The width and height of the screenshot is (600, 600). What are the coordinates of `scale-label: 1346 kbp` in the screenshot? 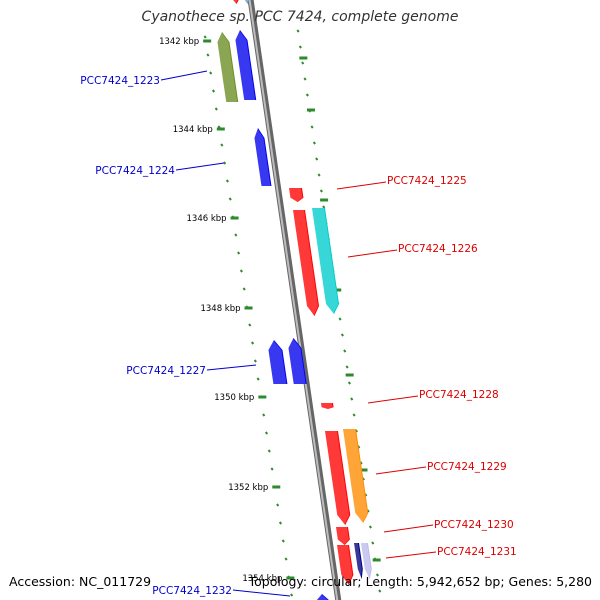 It's located at (207, 219).